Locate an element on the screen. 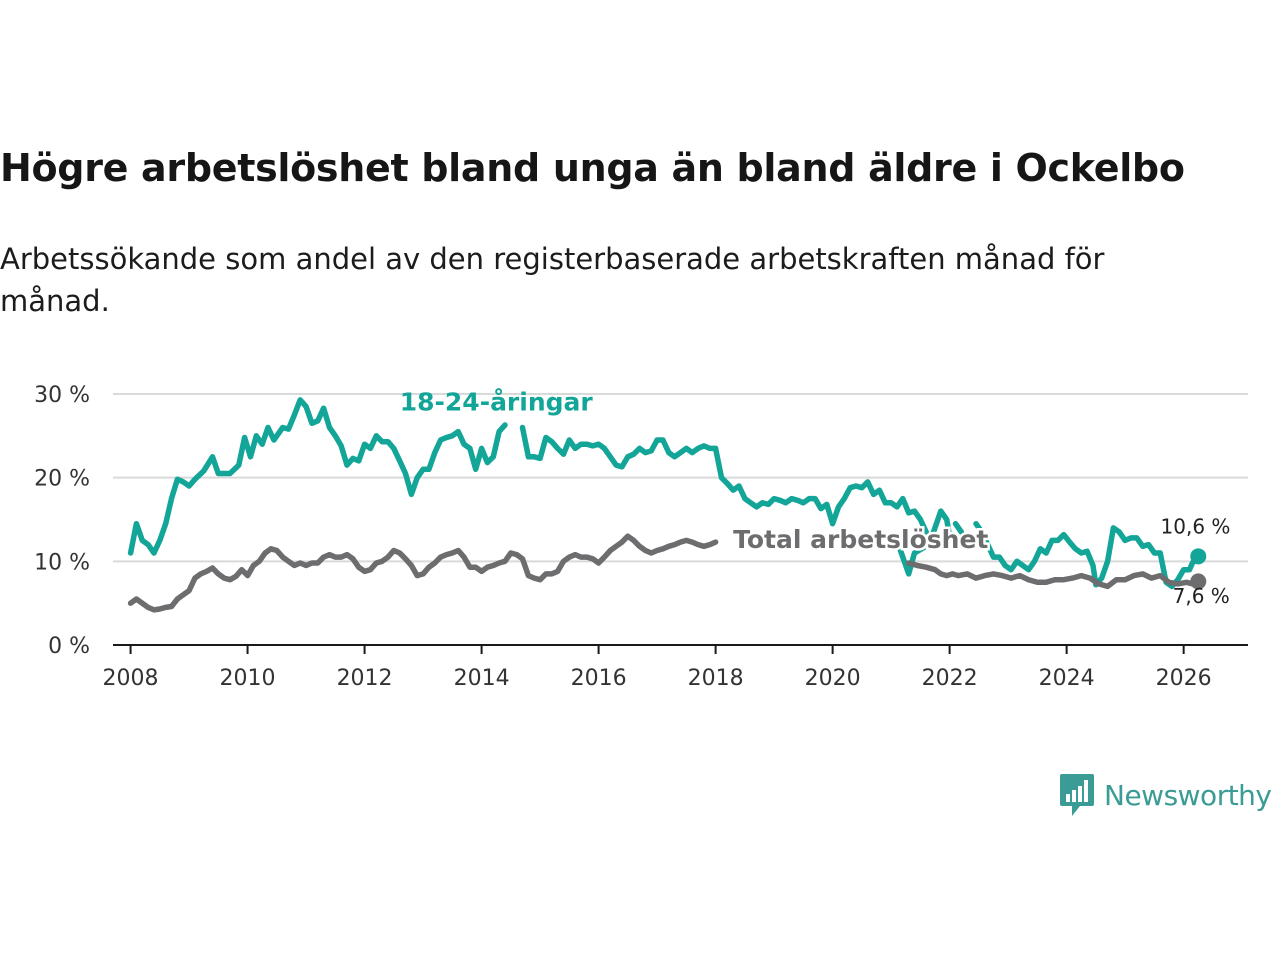 The width and height of the screenshot is (1280, 960). x-tick-label: 2010 is located at coordinates (248, 678).